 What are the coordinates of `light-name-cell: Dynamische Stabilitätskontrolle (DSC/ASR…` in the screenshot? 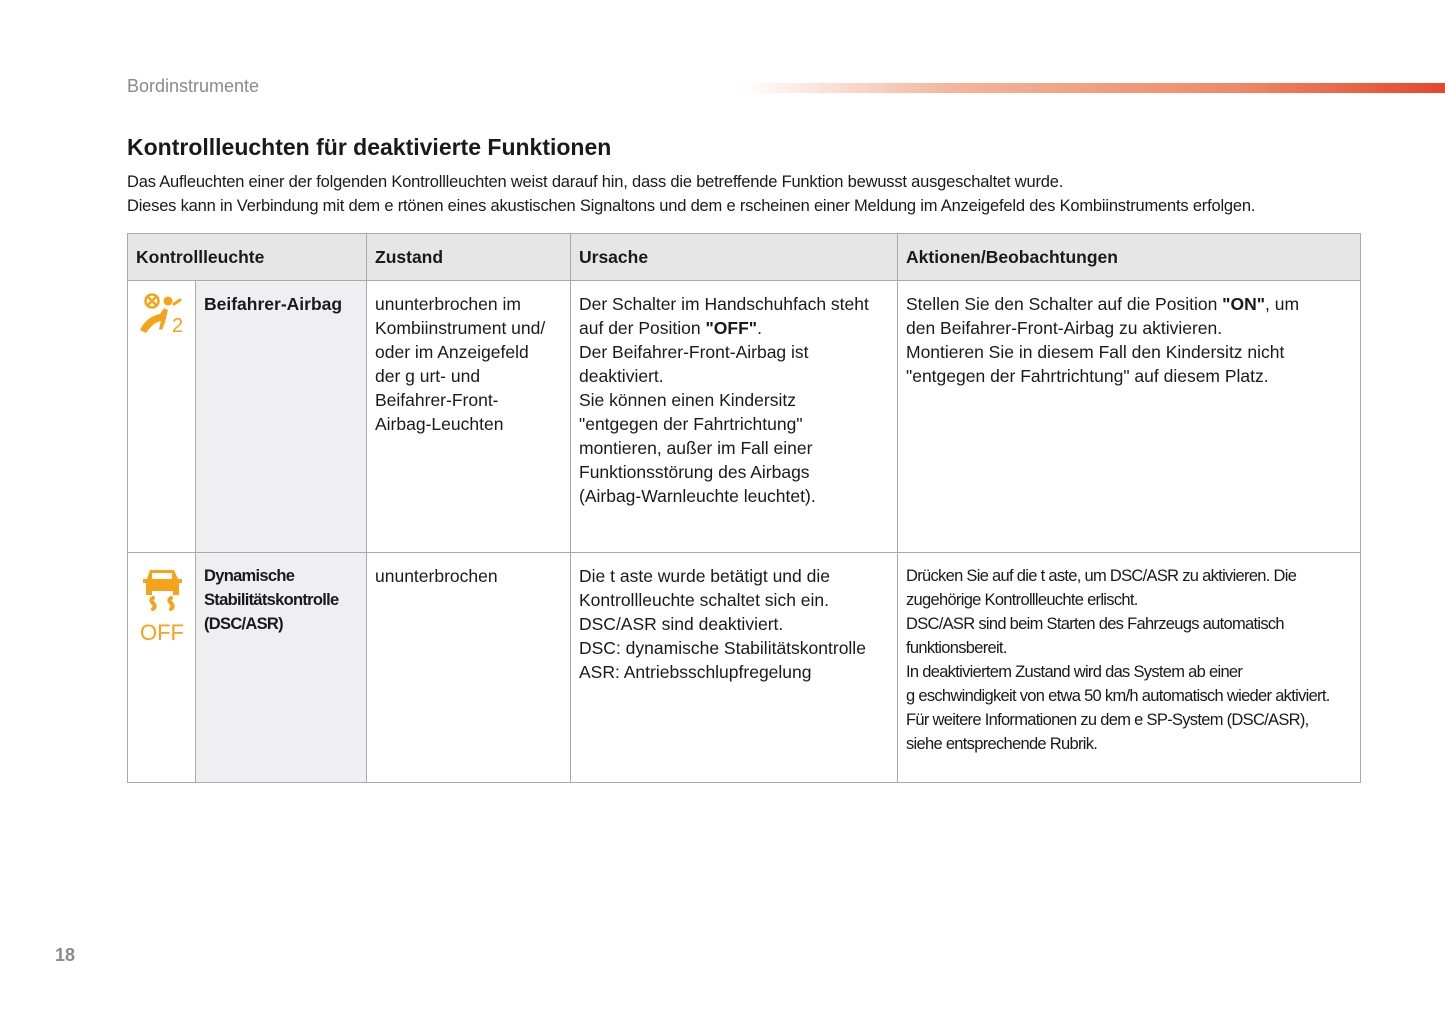 It's located at (281, 667).